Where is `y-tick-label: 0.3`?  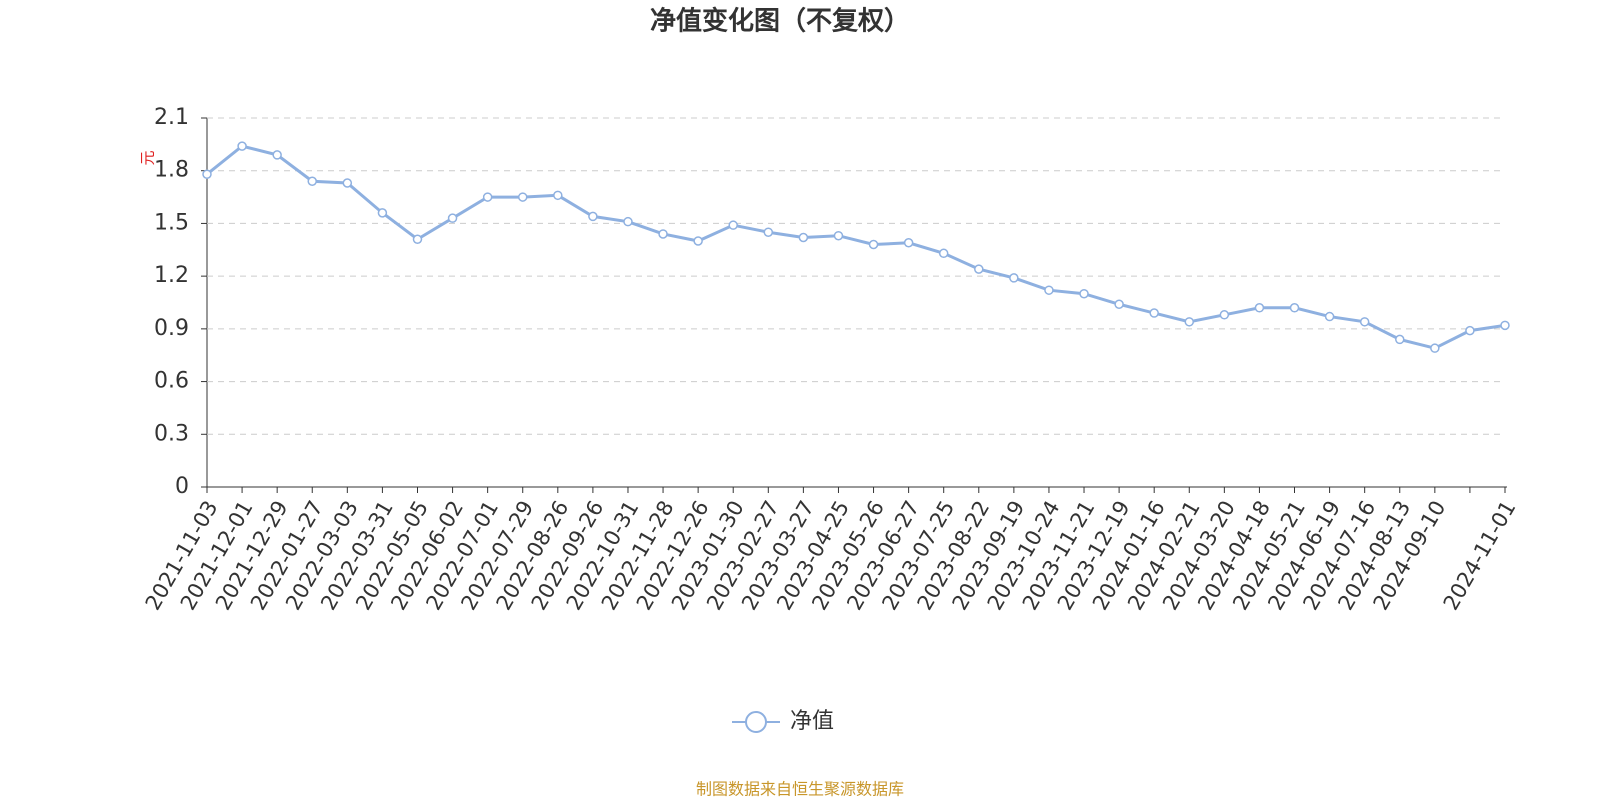 y-tick-label: 0.3 is located at coordinates (171, 433).